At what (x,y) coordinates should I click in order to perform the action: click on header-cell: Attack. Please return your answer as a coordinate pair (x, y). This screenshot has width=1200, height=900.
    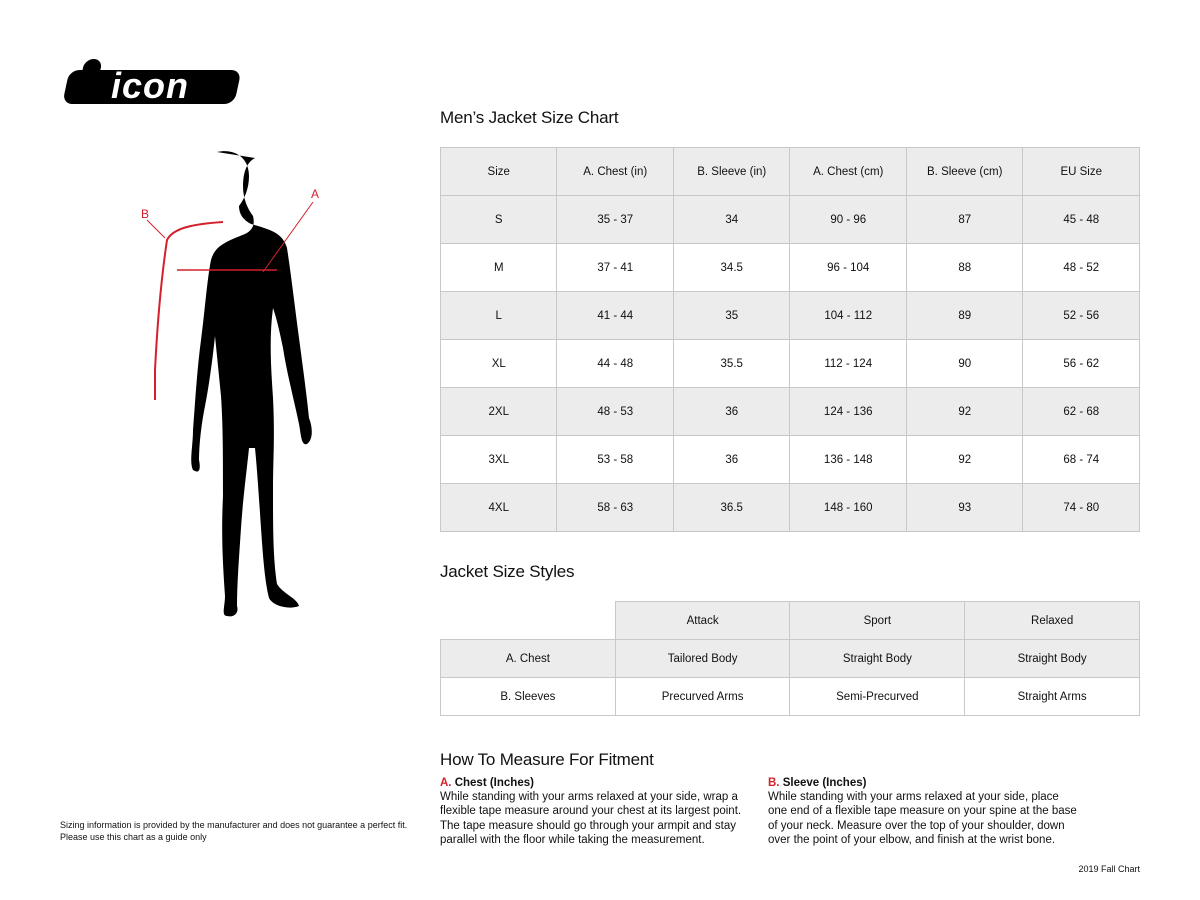
    Looking at the image, I should click on (702, 620).